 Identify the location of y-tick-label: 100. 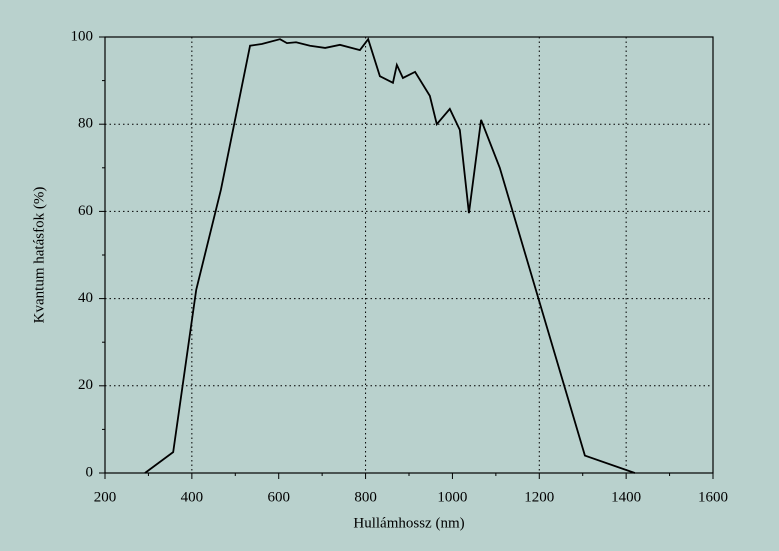
(82, 36).